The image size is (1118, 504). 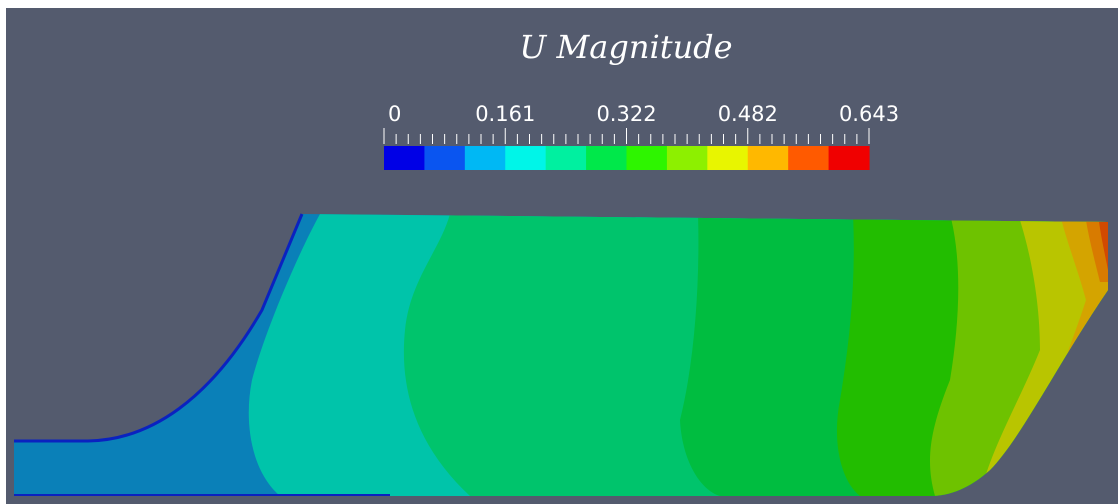 I want to click on legend-title: U Magnitude, so click(x=625, y=47).